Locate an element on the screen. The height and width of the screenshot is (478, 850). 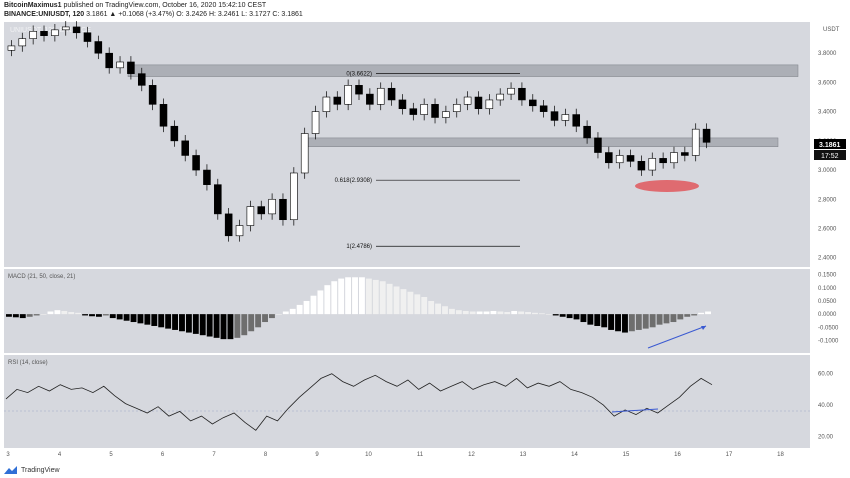
time-tick-label: 7 is located at coordinates (214, 455).